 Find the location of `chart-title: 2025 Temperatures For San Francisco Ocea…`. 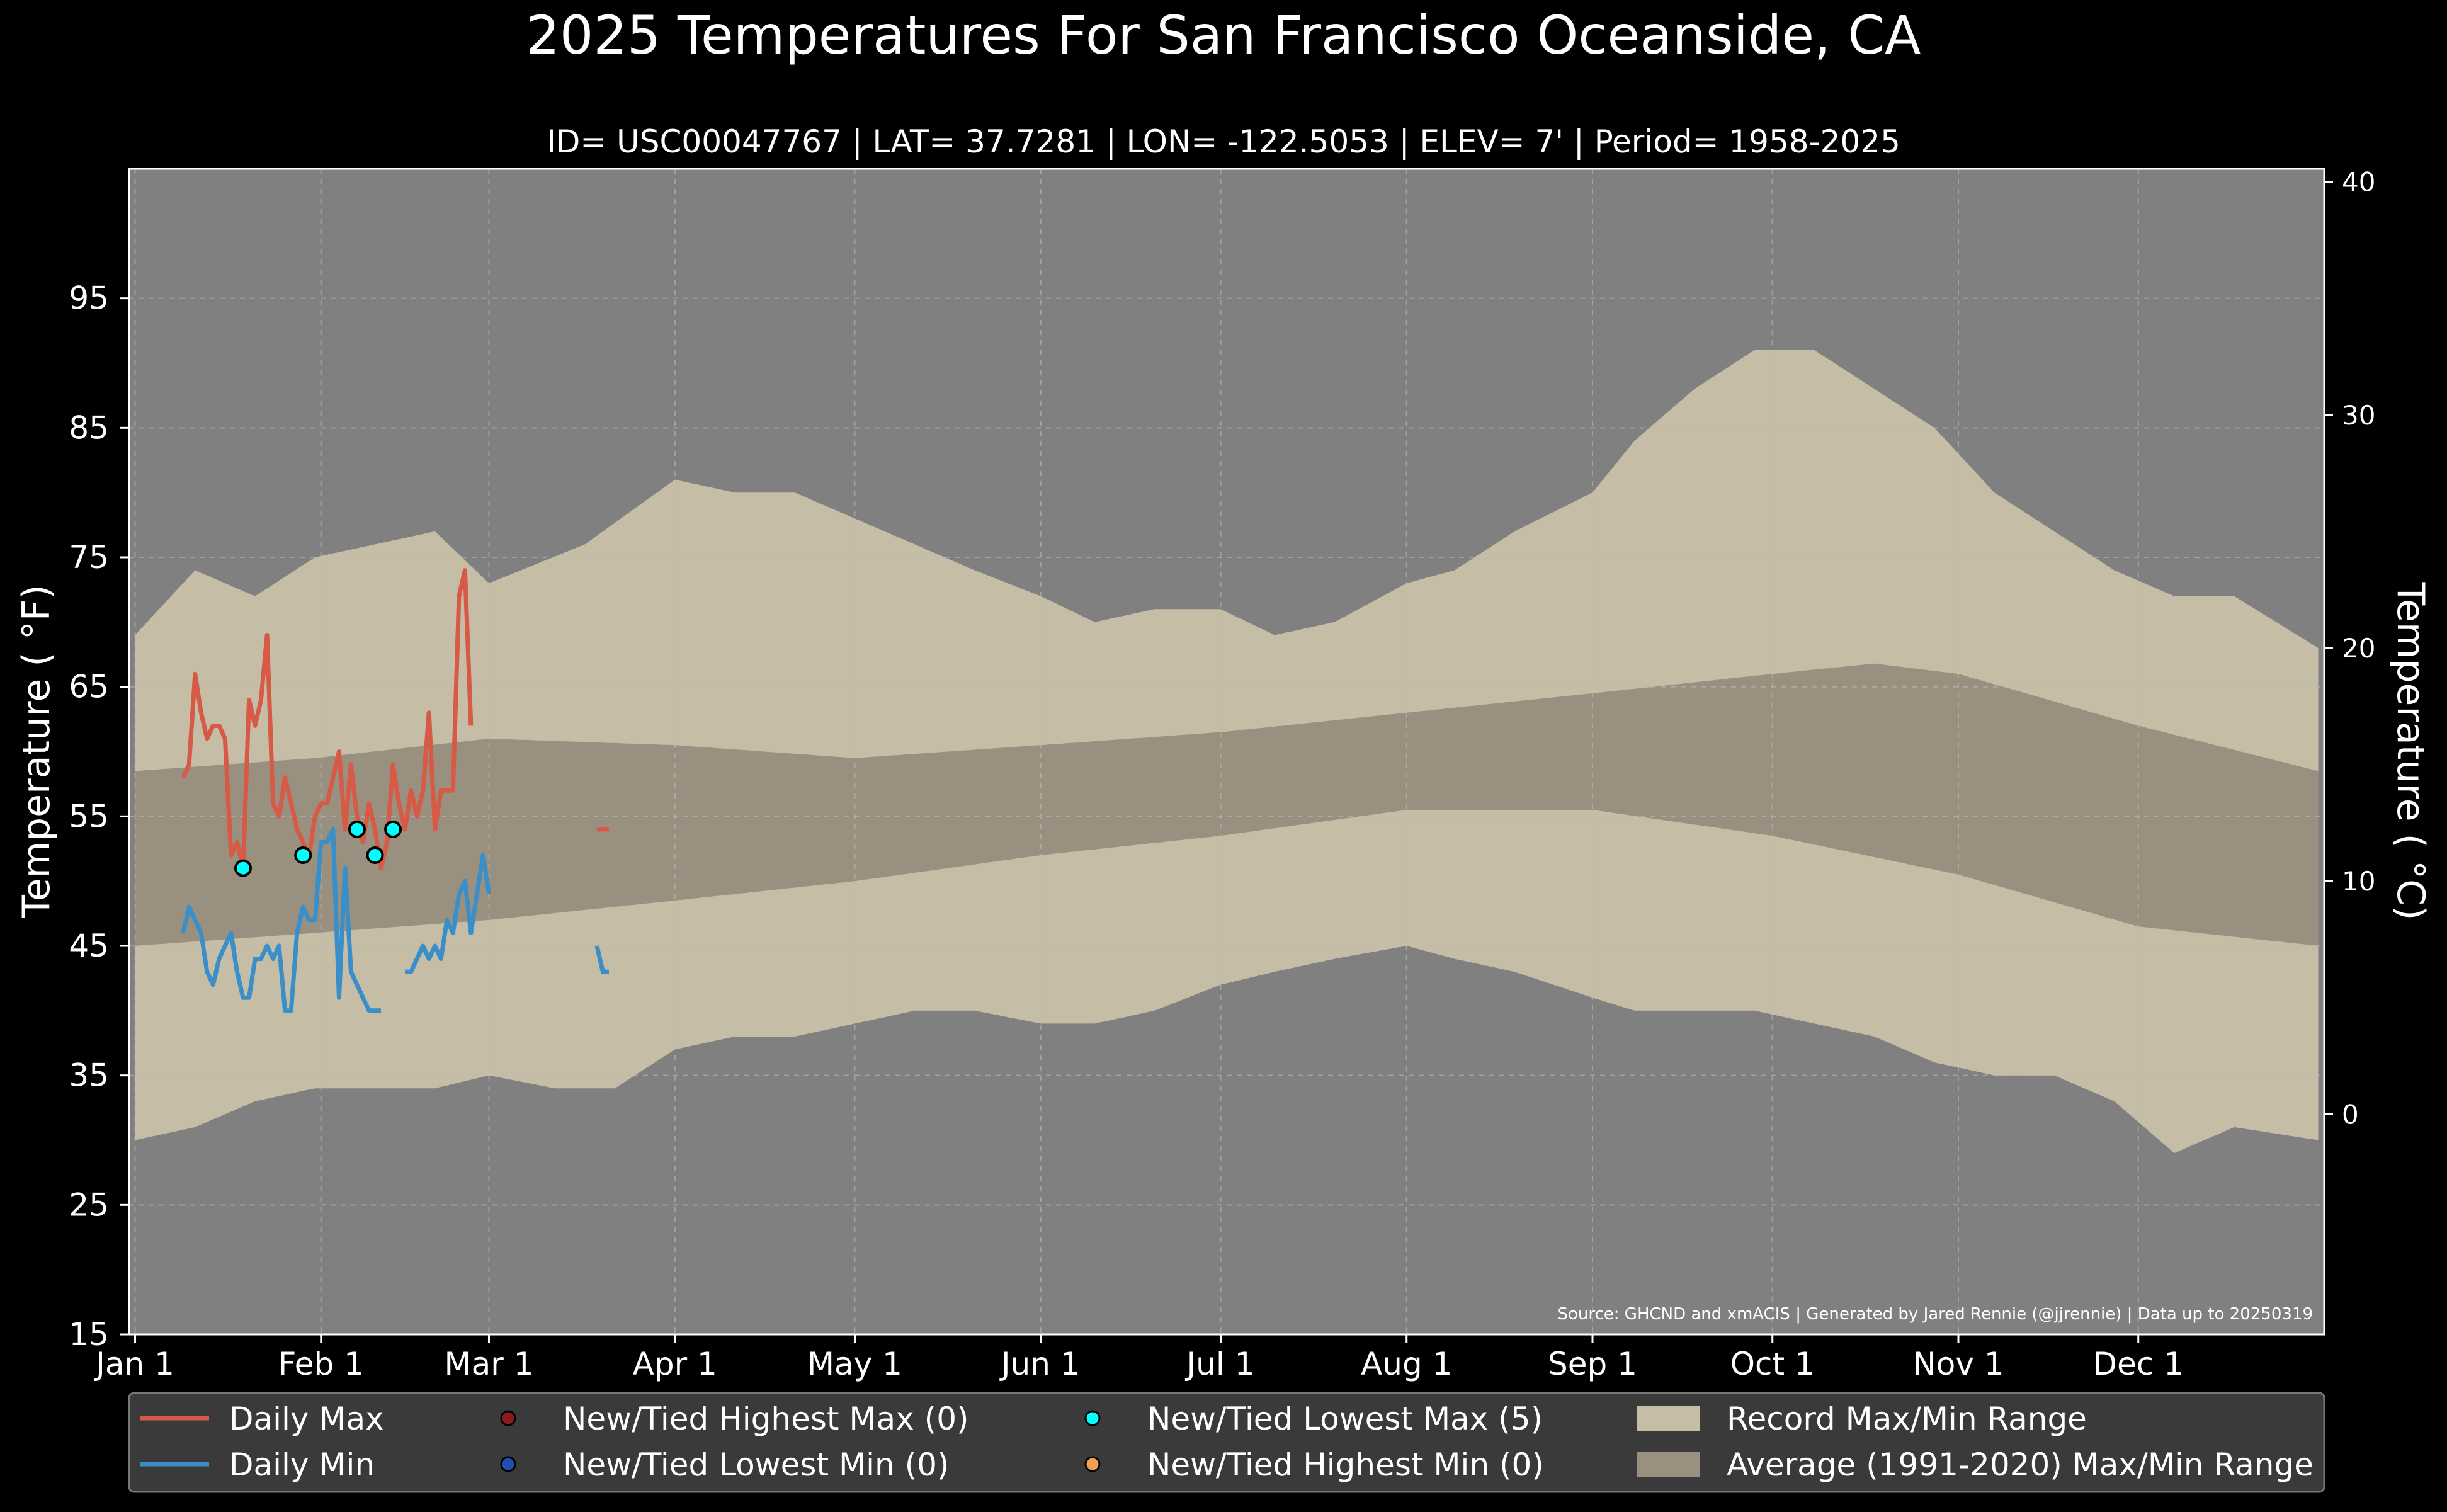

chart-title: 2025 Temperatures For San Francisco Ocea… is located at coordinates (1223, 35).